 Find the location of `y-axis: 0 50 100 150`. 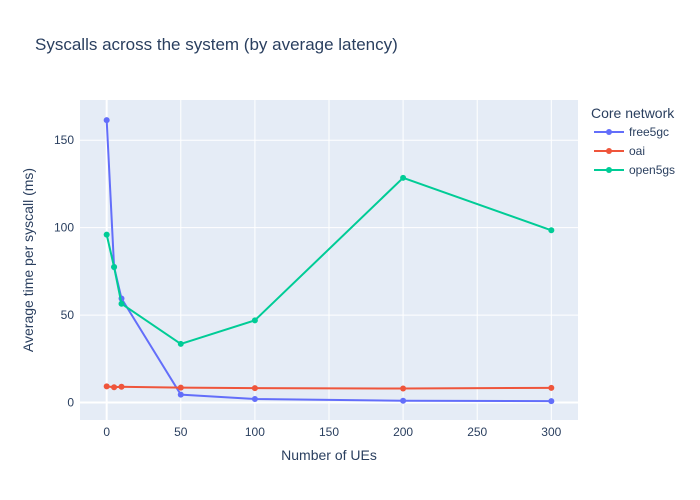

y-axis: 0 50 100 150 is located at coordinates (64, 271).